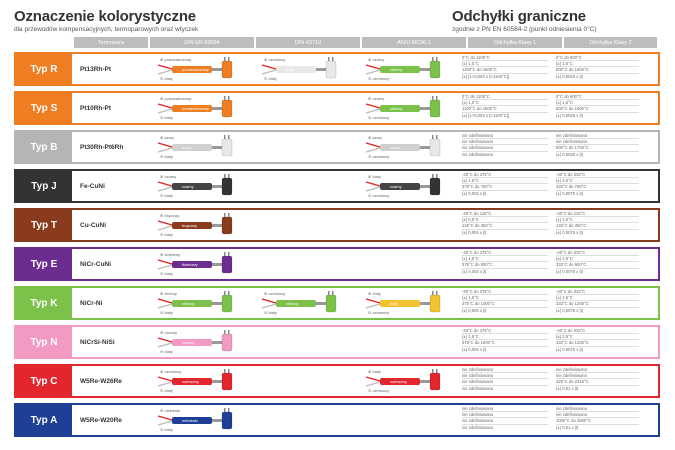 The image size is (675, 450). What do you see at coordinates (597, 259) in the screenshot?
I see `tolerance-line: (±) 2,5°C` at bounding box center [597, 259].